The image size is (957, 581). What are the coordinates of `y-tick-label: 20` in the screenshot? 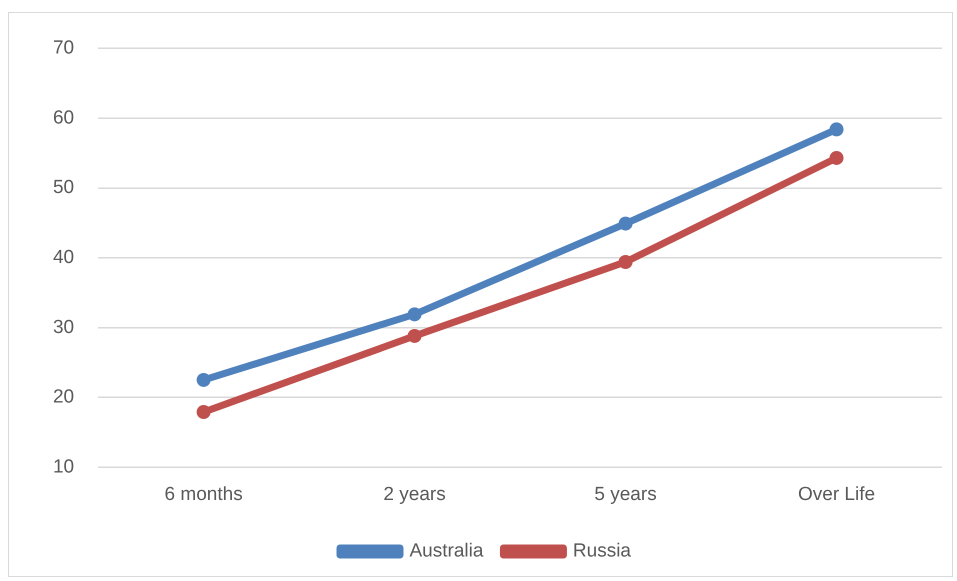 It's located at (63, 397).